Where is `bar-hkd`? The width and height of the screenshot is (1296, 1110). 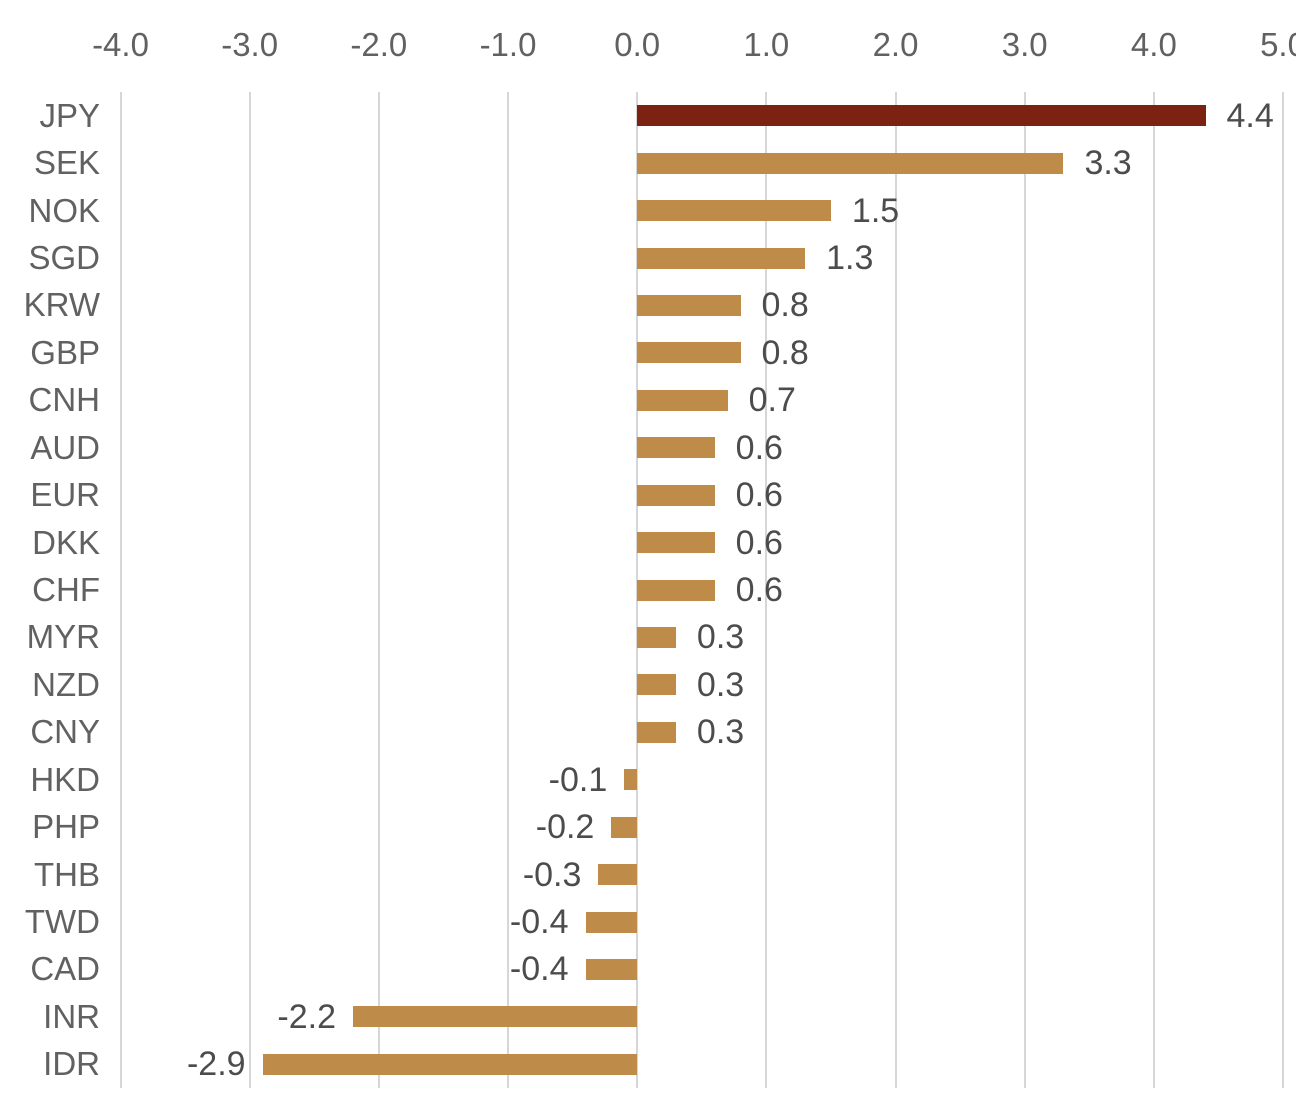 bar-hkd is located at coordinates (631, 780).